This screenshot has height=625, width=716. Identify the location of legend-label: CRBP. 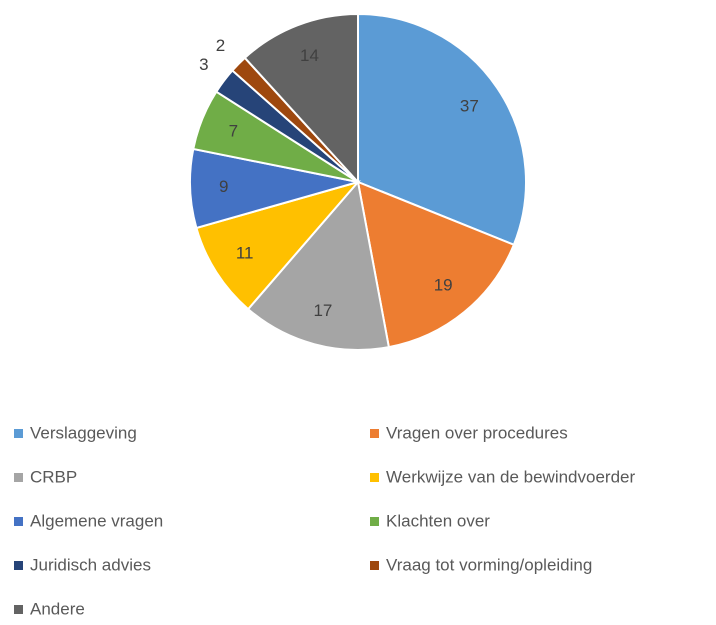
(53, 476).